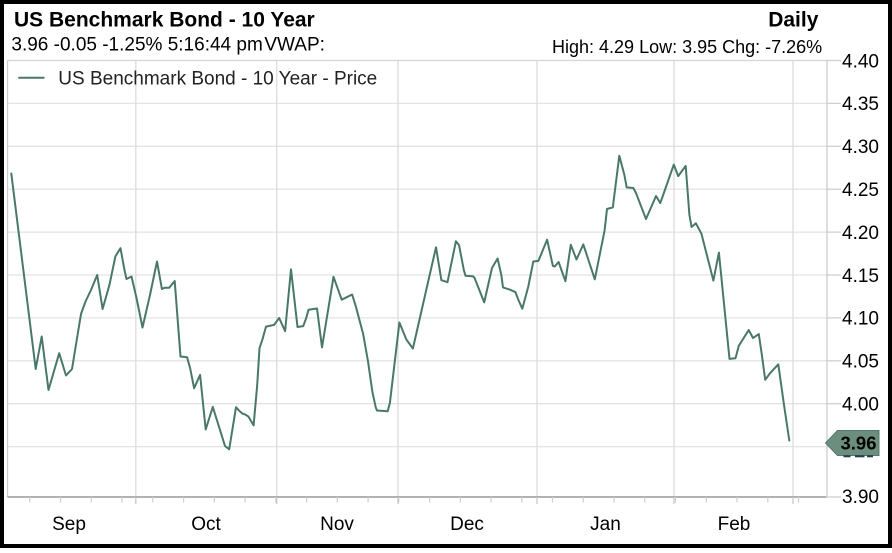 Image resolution: width=892 pixels, height=553 pixels. I want to click on svg-text: Feb, so click(734, 524).